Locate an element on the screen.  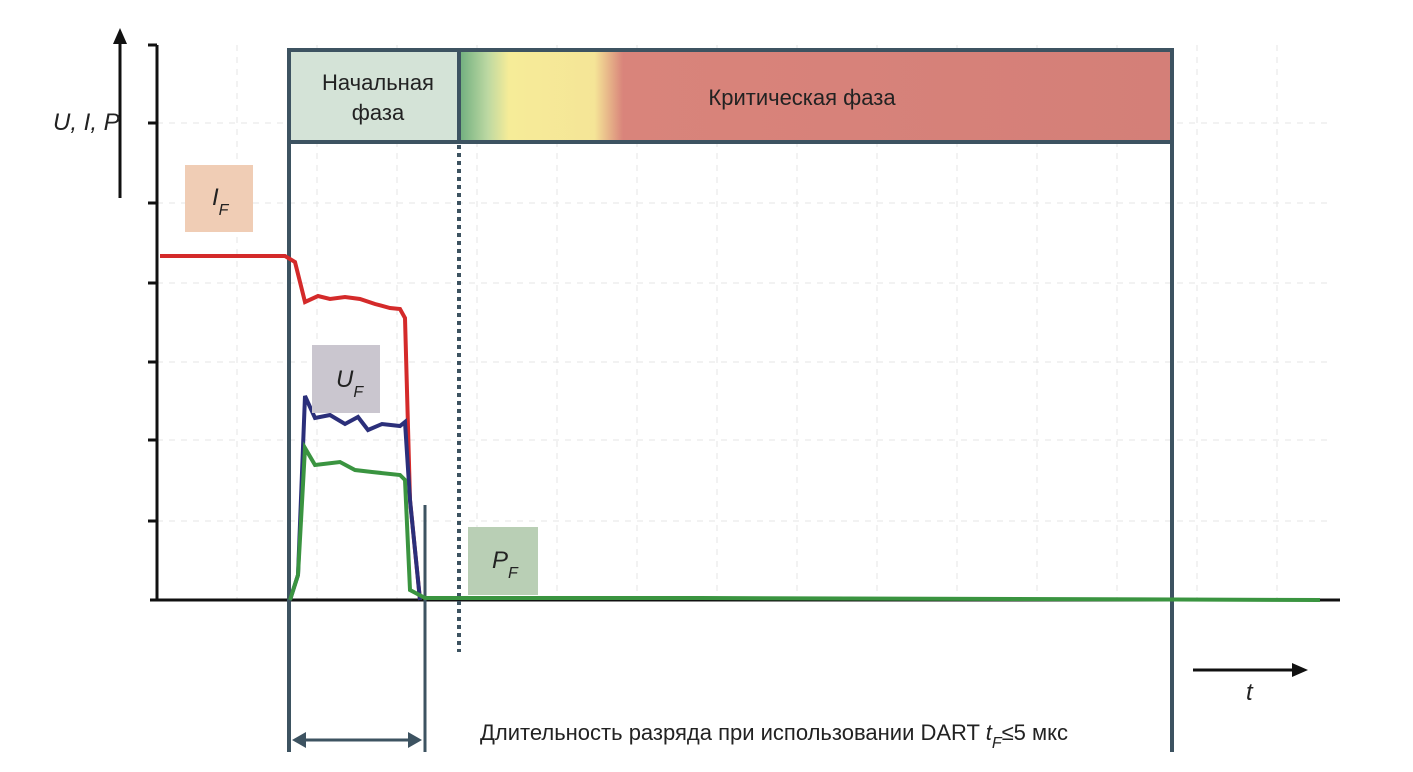
critical-phase-box is located at coordinates (815, 96).